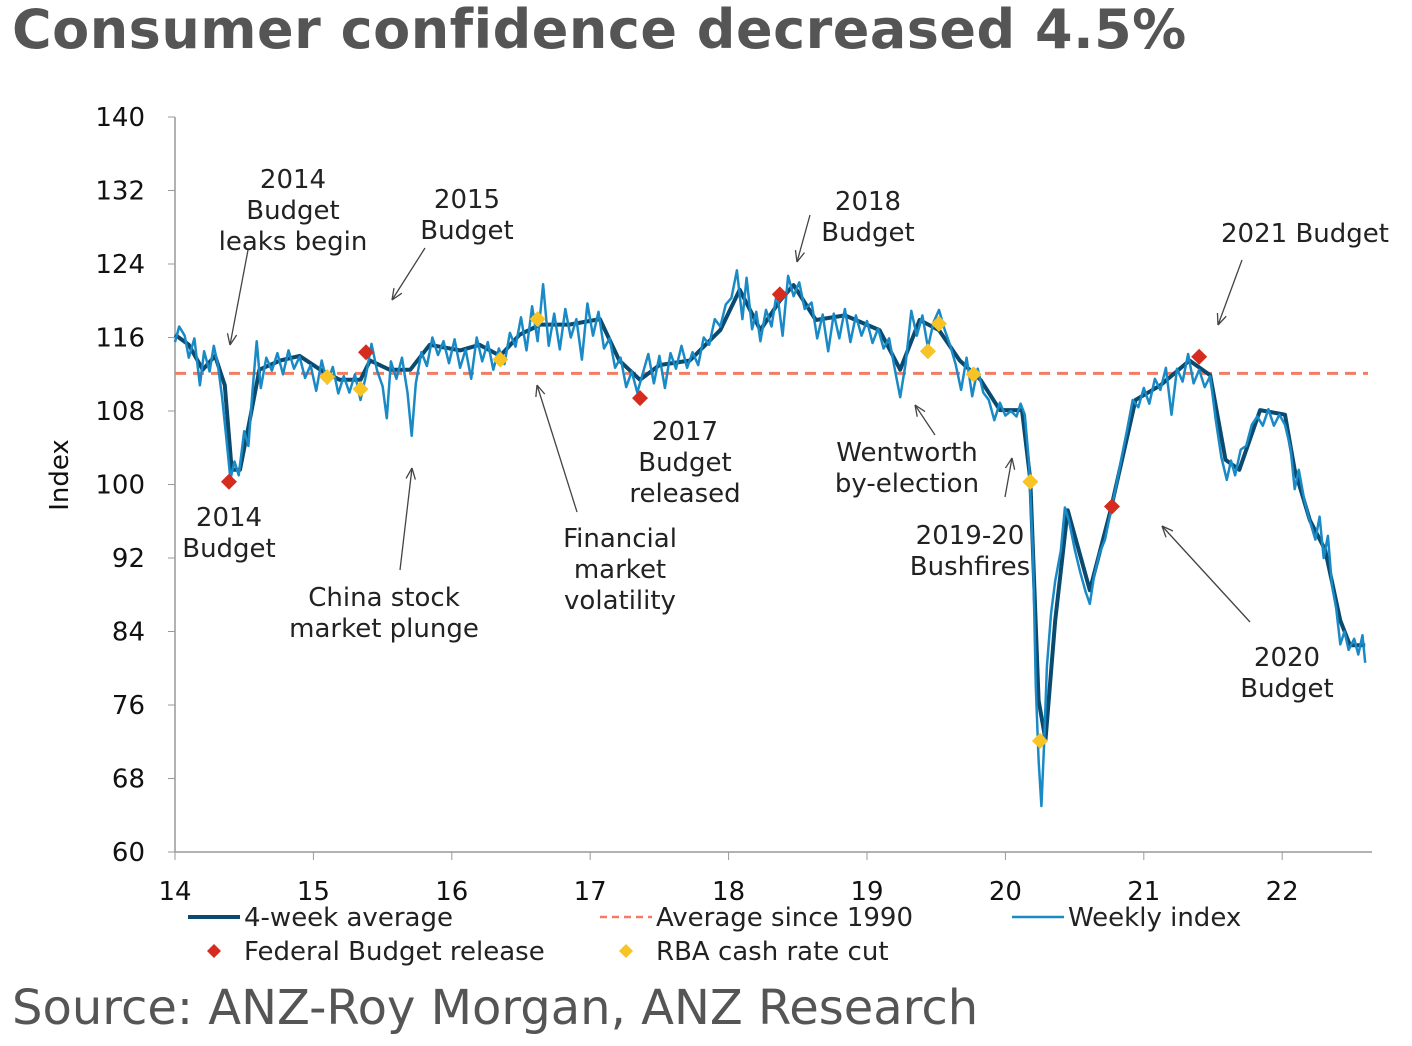  What do you see at coordinates (1154, 918) in the screenshot?
I see `legend-label: Weekly index` at bounding box center [1154, 918].